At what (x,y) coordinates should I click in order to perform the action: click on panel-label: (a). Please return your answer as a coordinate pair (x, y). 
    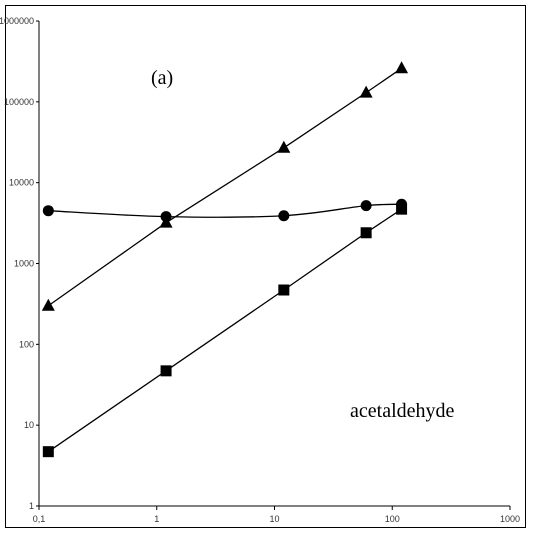
    Looking at the image, I should click on (162, 78).